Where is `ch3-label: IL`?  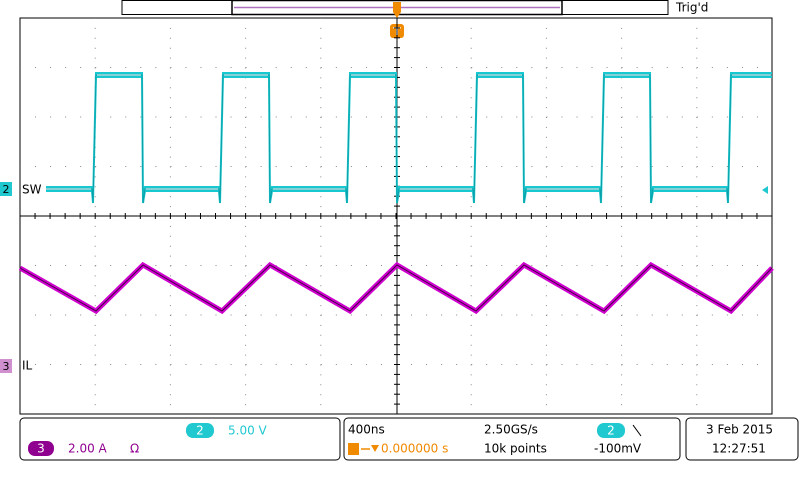 ch3-label: IL is located at coordinates (27, 366).